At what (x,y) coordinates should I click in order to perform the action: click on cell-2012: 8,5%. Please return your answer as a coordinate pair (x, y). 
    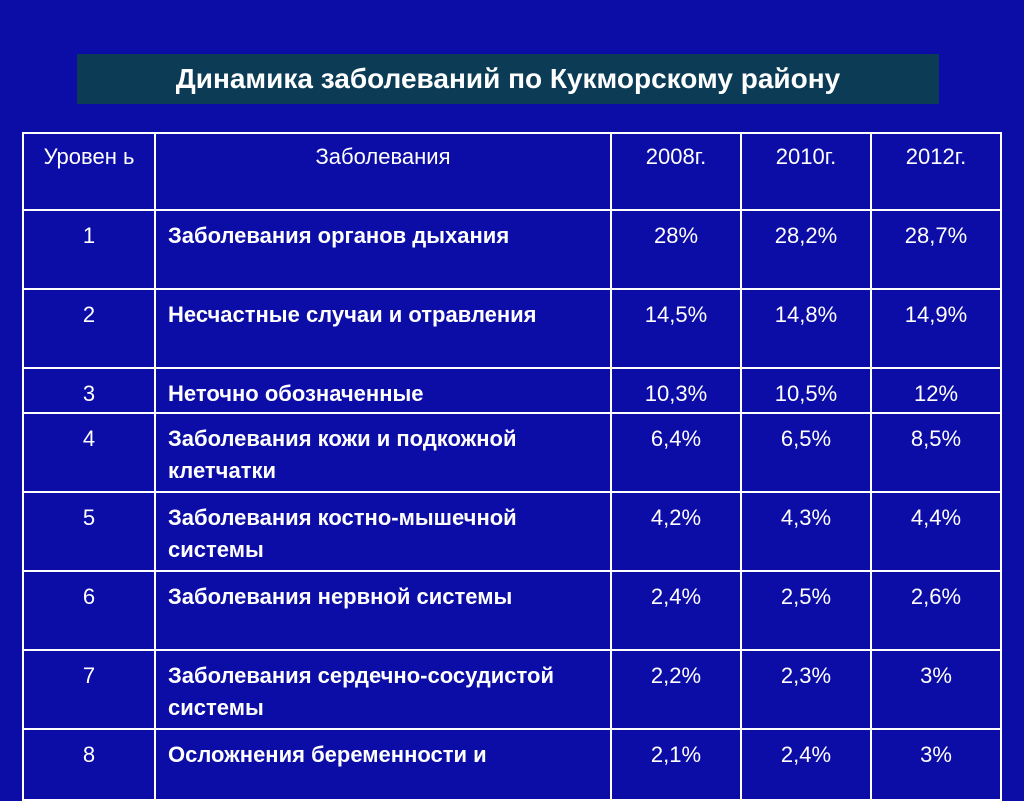
    Looking at the image, I should click on (936, 452).